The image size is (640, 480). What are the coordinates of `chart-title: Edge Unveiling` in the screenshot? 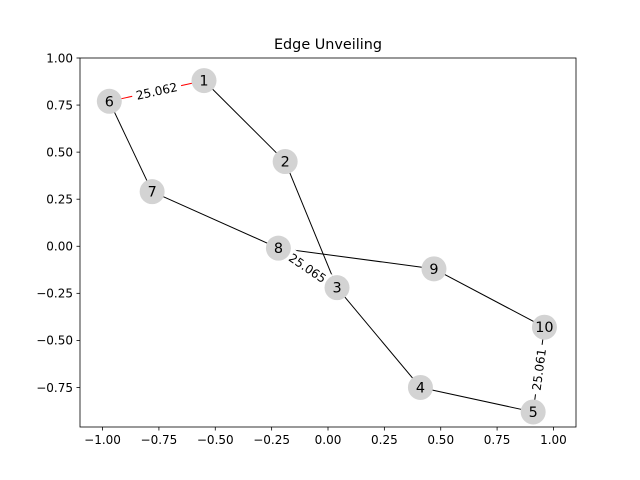 It's located at (328, 45).